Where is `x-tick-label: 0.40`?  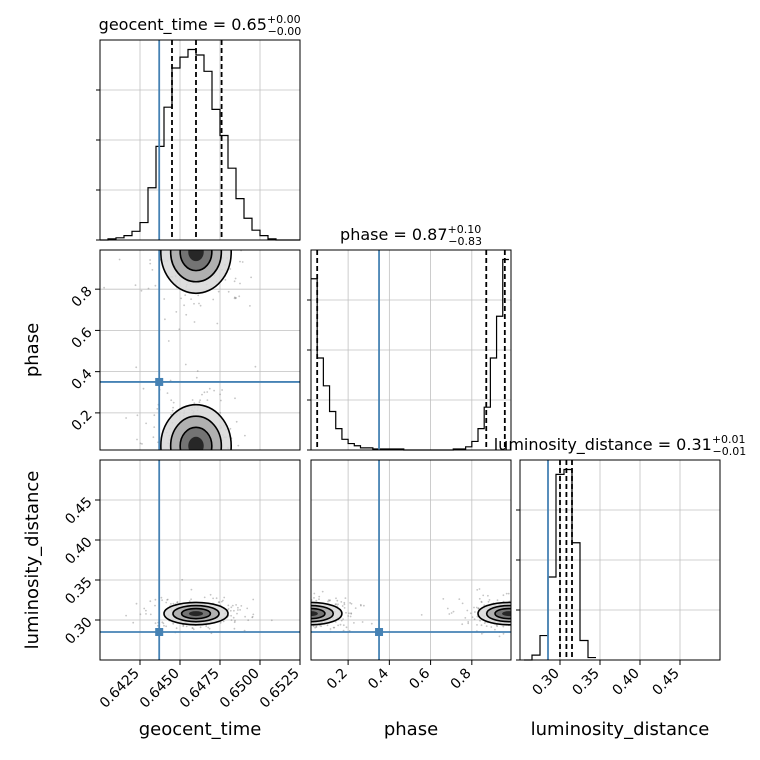
x-tick-label: 0.40 is located at coordinates (625, 682).